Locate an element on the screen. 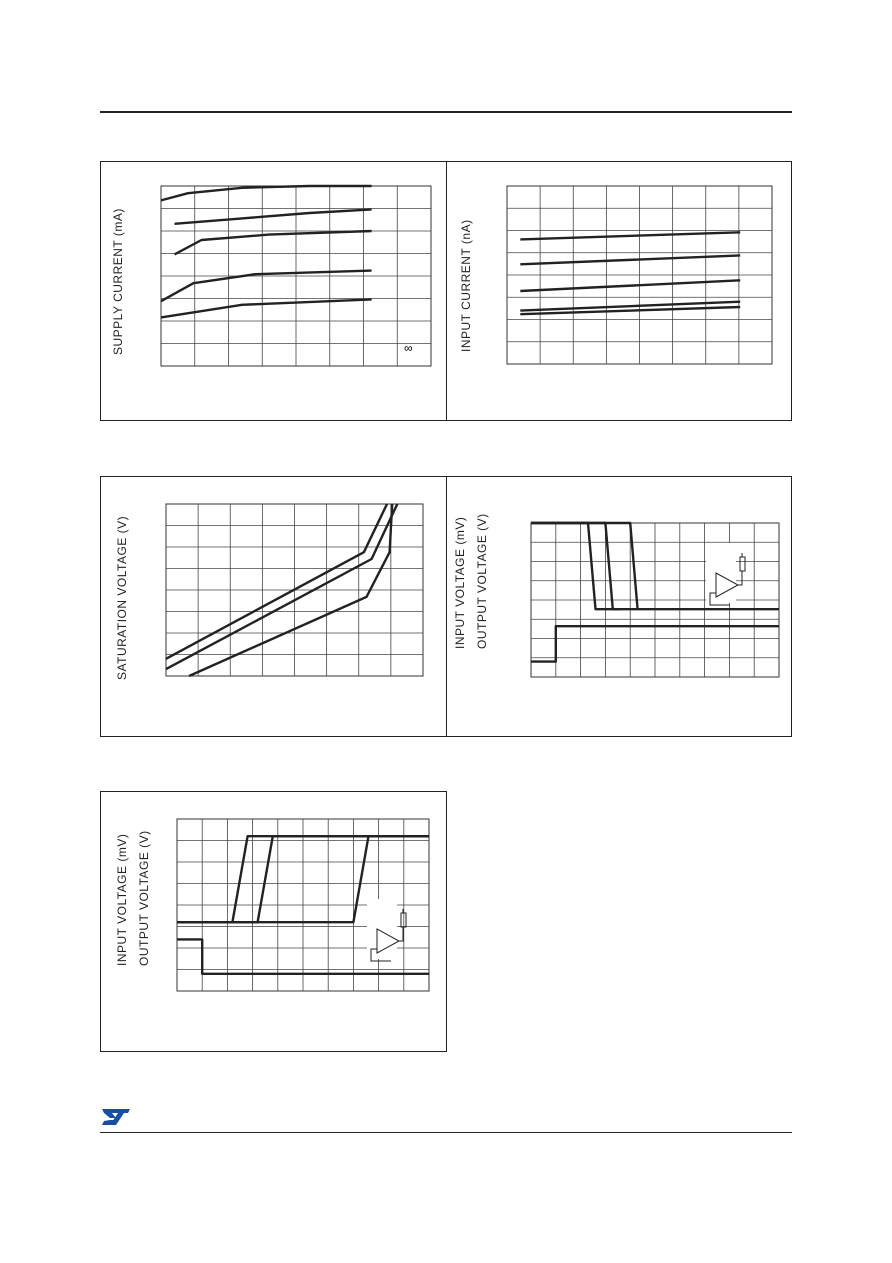 The width and height of the screenshot is (892, 1263). supply-current-chart: ∞ is located at coordinates (296, 275).